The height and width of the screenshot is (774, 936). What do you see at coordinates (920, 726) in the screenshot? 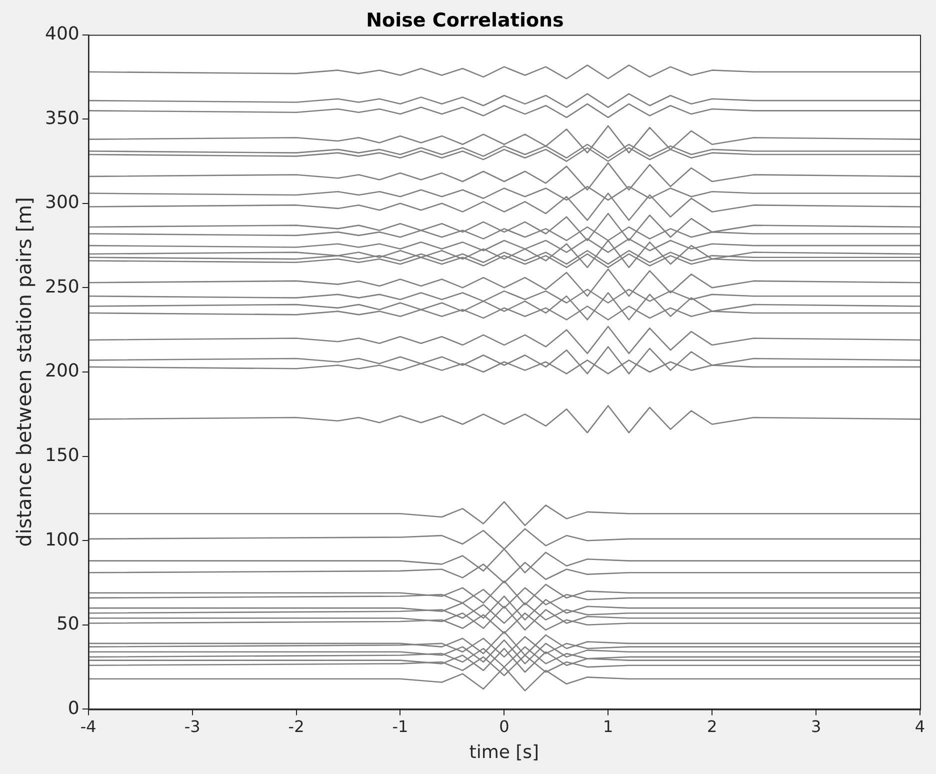
I see `x-tick-label: 4` at bounding box center [920, 726].